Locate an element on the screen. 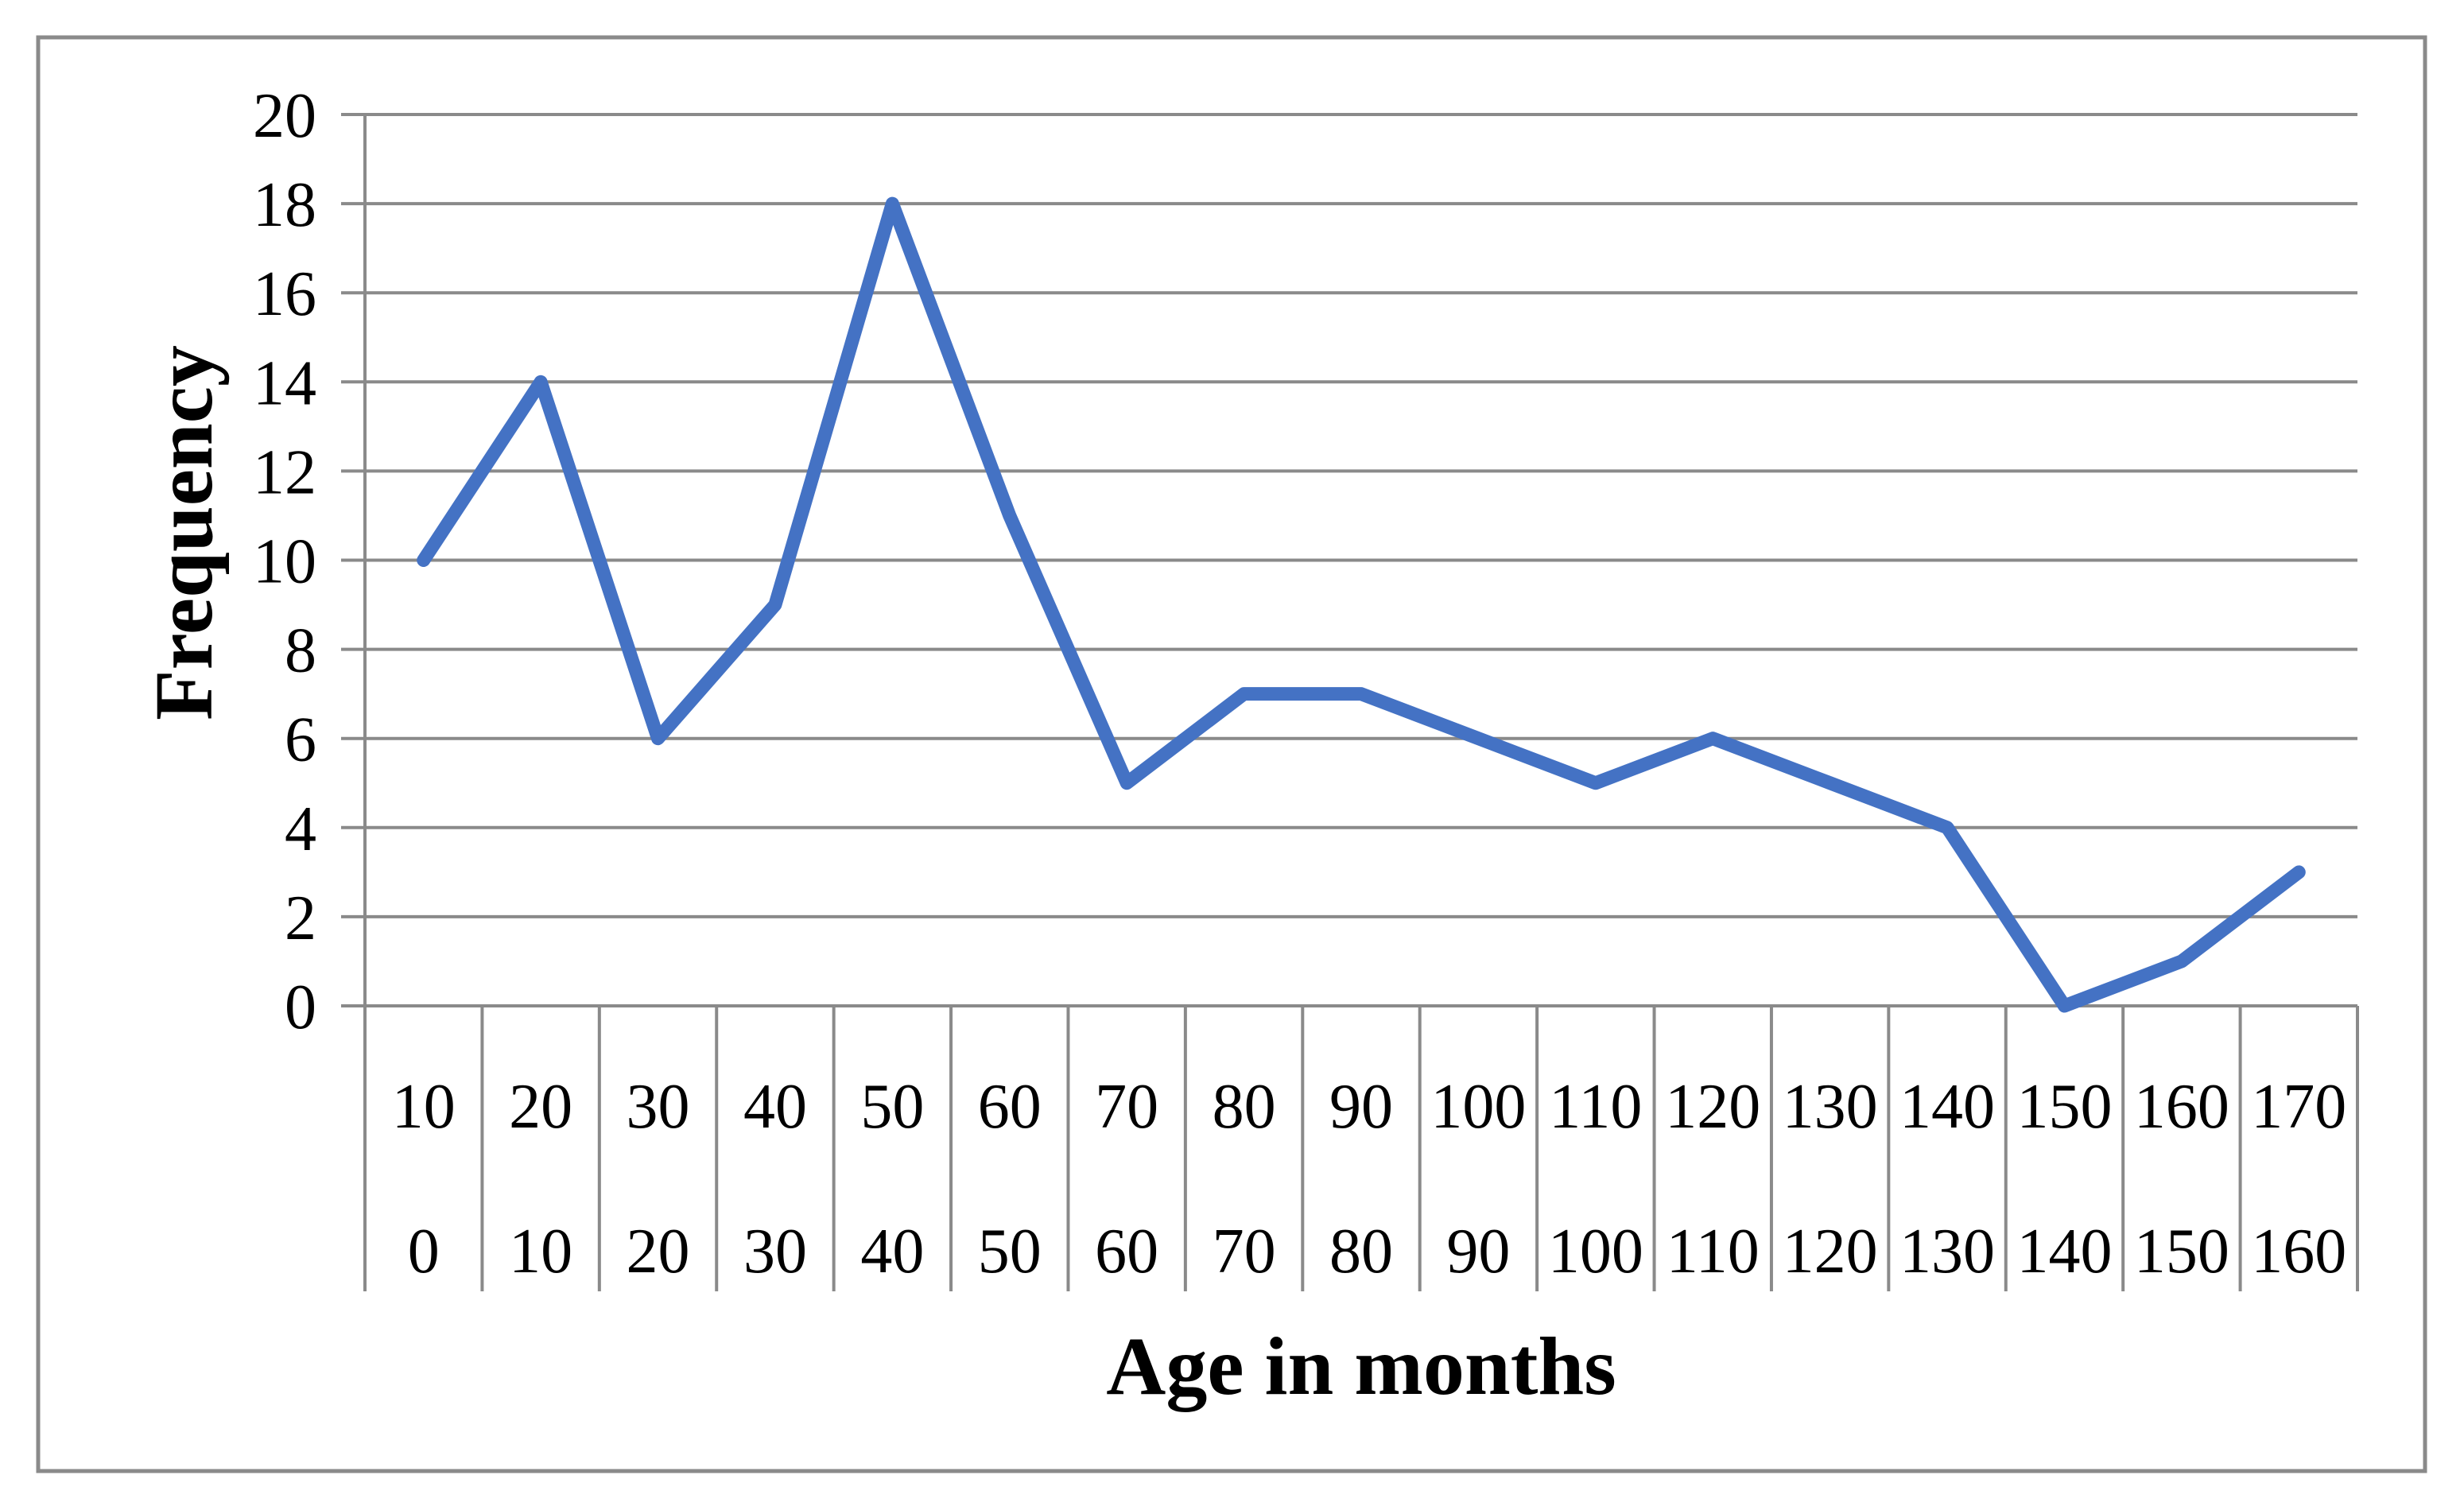  y-tick-label-8: 8 is located at coordinates (300, 651).